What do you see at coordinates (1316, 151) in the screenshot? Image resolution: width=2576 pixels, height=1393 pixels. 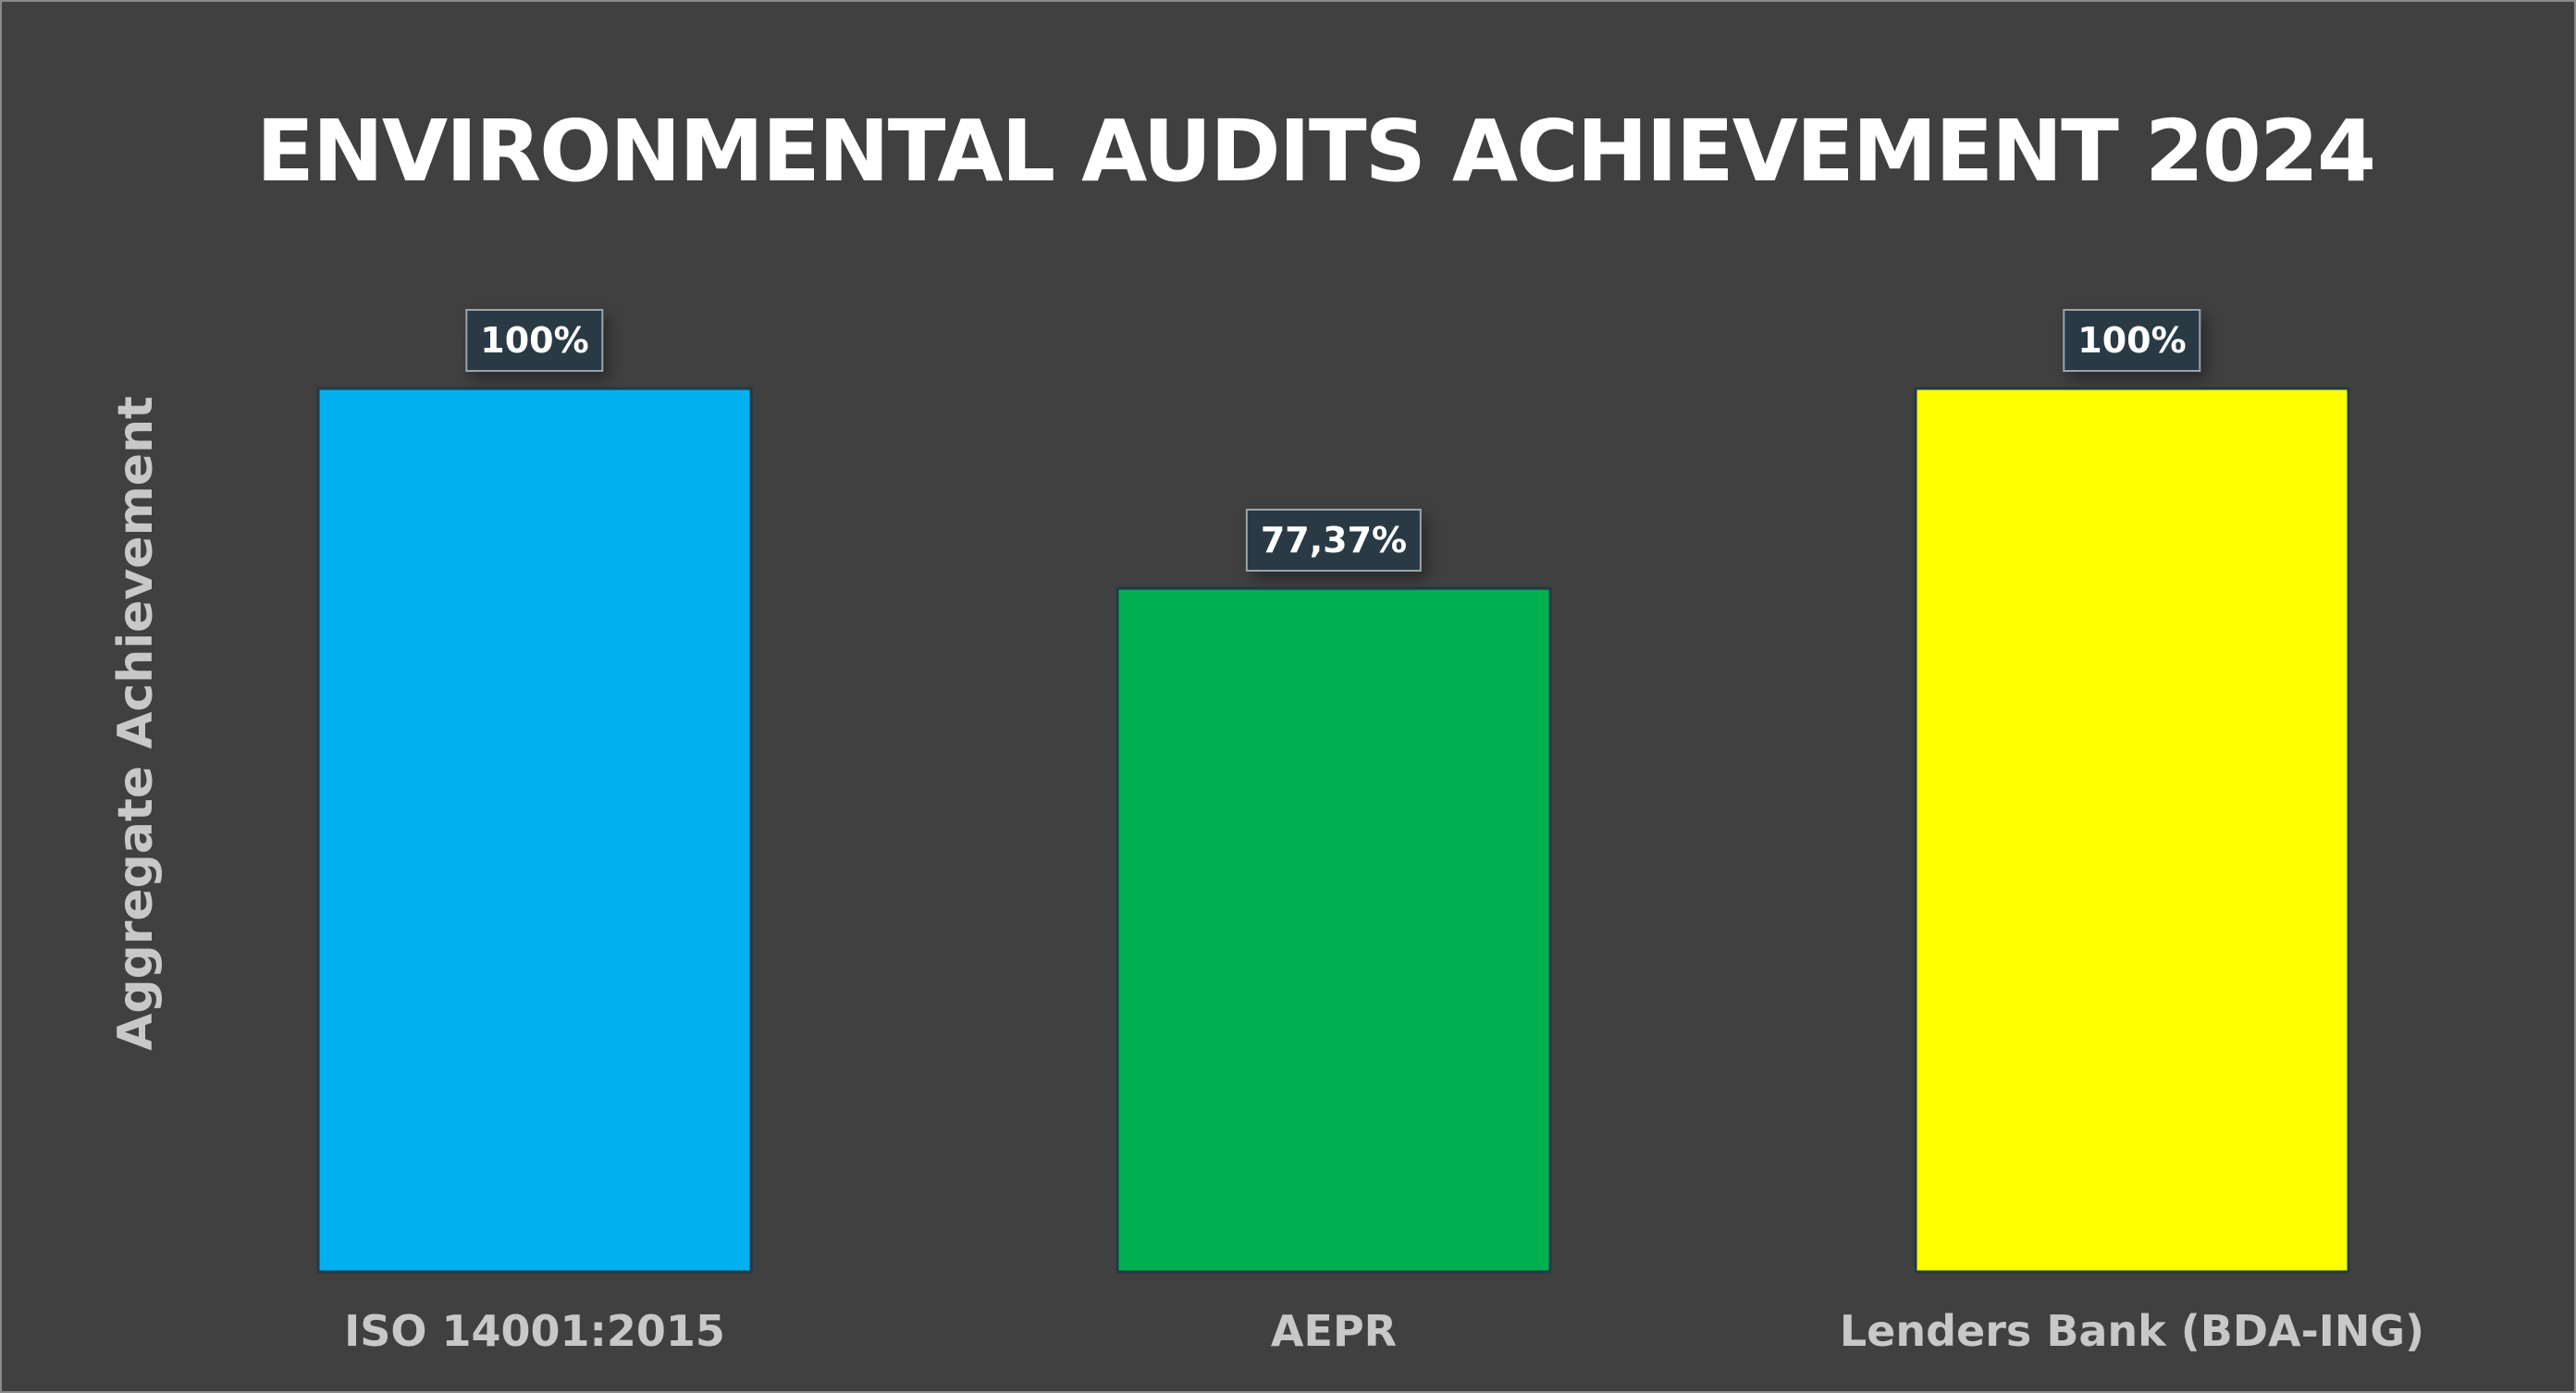 I see `chart-title: ENVIRONMENTAL AUDITS ACHIEVEMENT 2024` at bounding box center [1316, 151].